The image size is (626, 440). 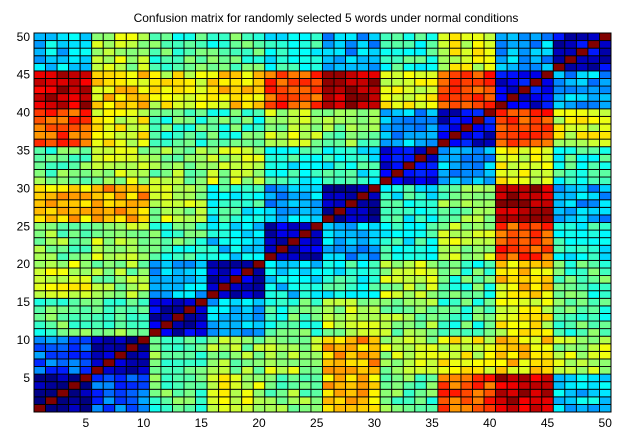 I want to click on y-tick-label: 50, so click(x=24, y=37).